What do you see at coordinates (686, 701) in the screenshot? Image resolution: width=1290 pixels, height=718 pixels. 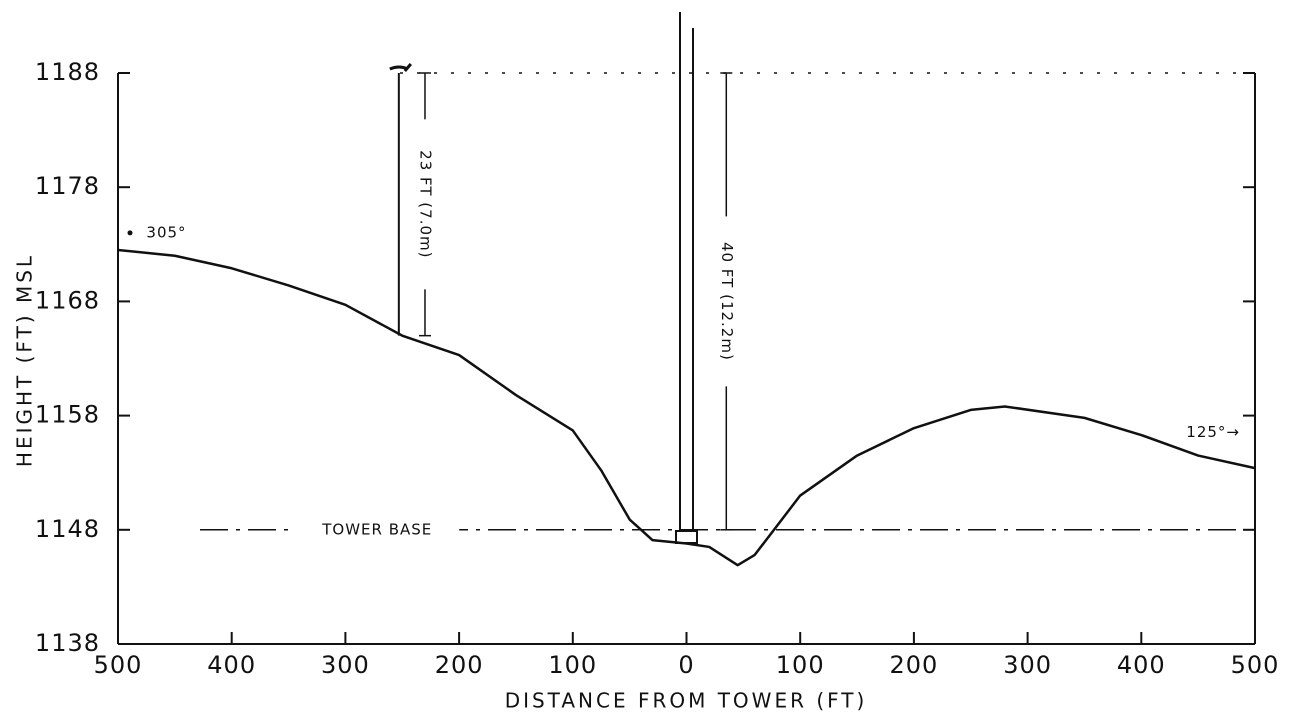 I see `x-axis-label: DISTANCE FROM TOWER (FT)` at bounding box center [686, 701].